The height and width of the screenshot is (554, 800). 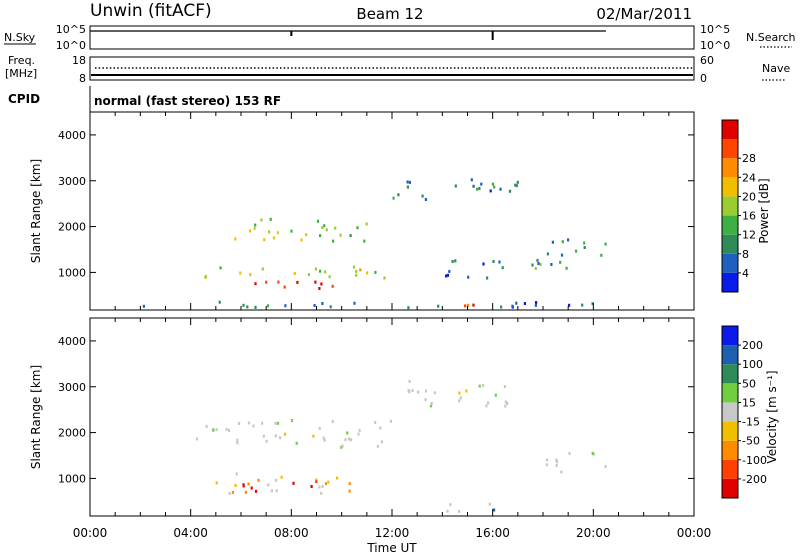 I want to click on colorbar-tick-label: 4, so click(x=745, y=273).